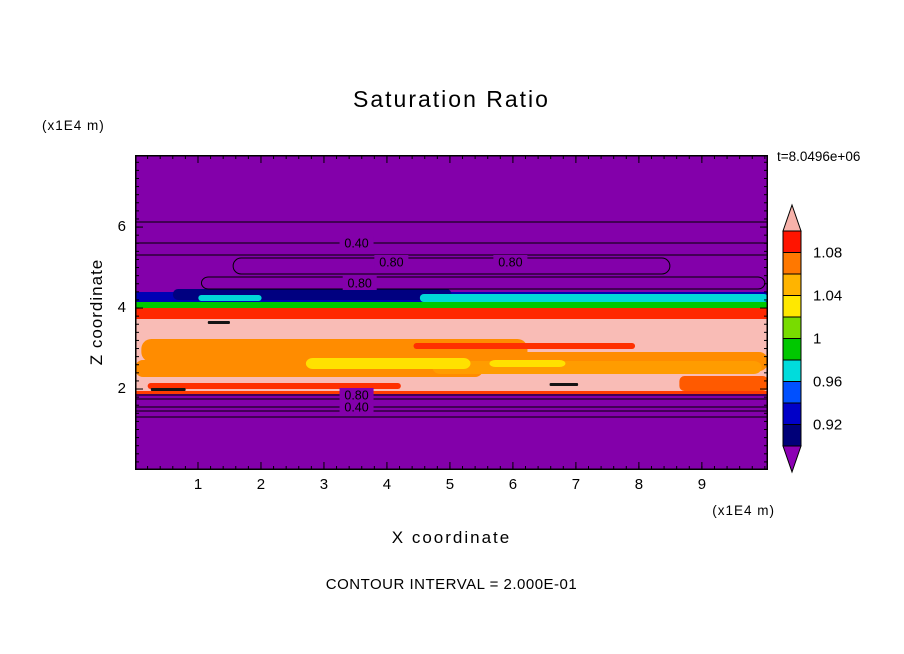 This screenshot has width=904, height=654. What do you see at coordinates (827, 382) in the screenshot?
I see `colorbar-label: 0.96` at bounding box center [827, 382].